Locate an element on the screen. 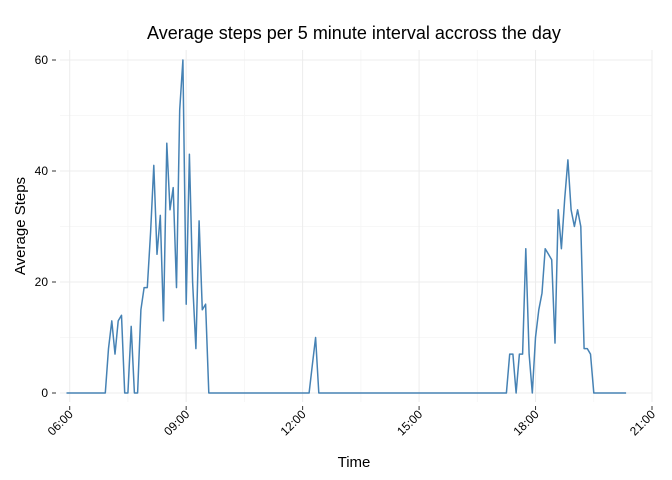  x-tick-label: 12:00 is located at coordinates (293, 422).